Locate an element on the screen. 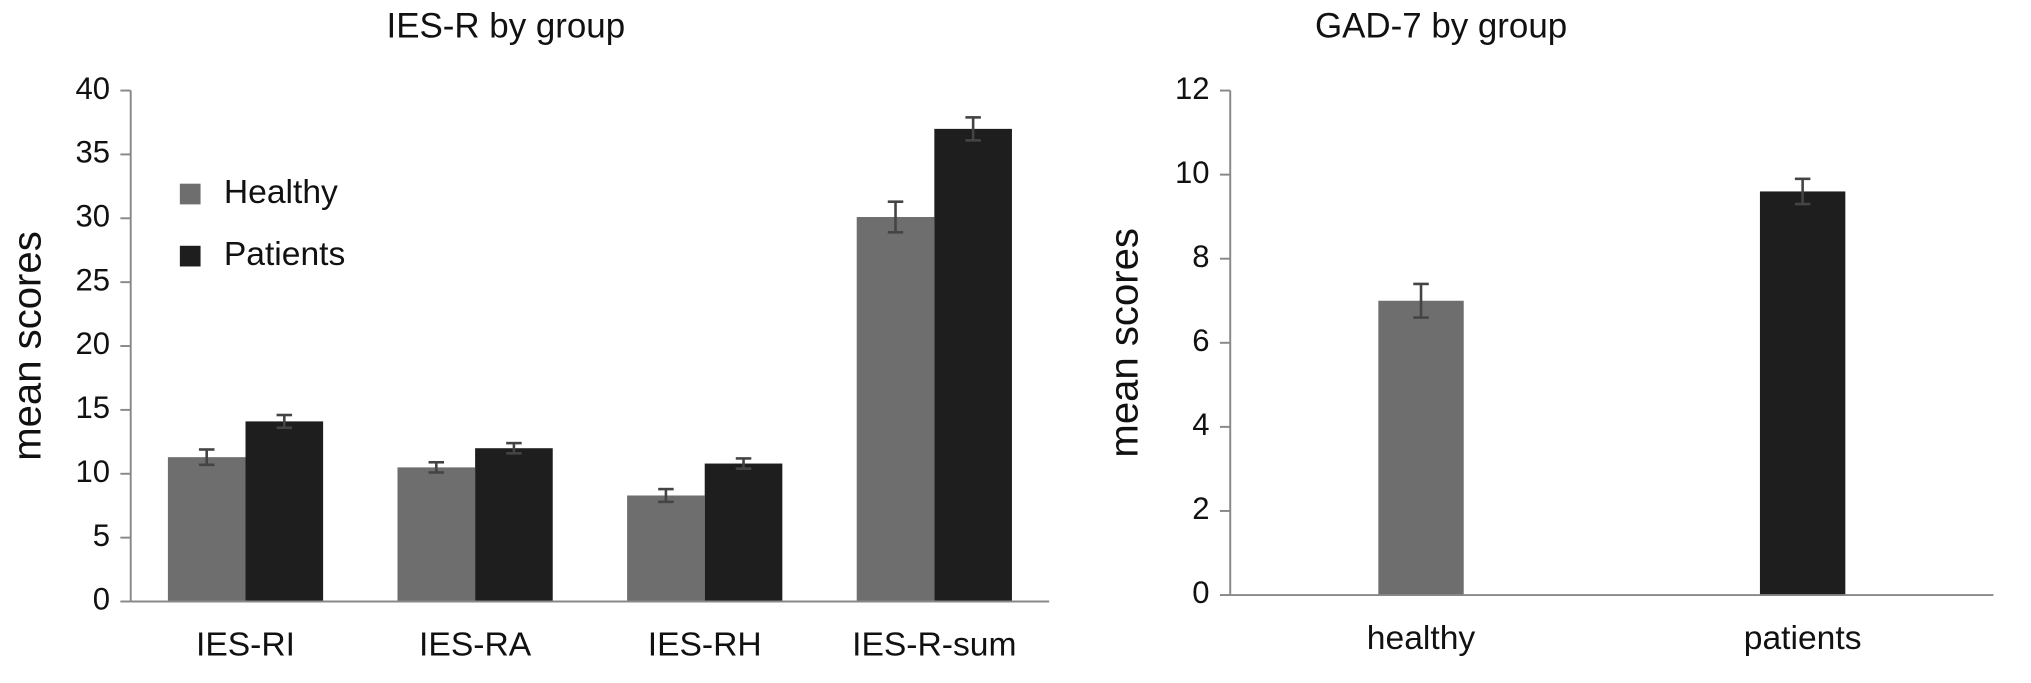 The image size is (2031, 683). chart-title: IES-R by group is located at coordinates (506, 26).